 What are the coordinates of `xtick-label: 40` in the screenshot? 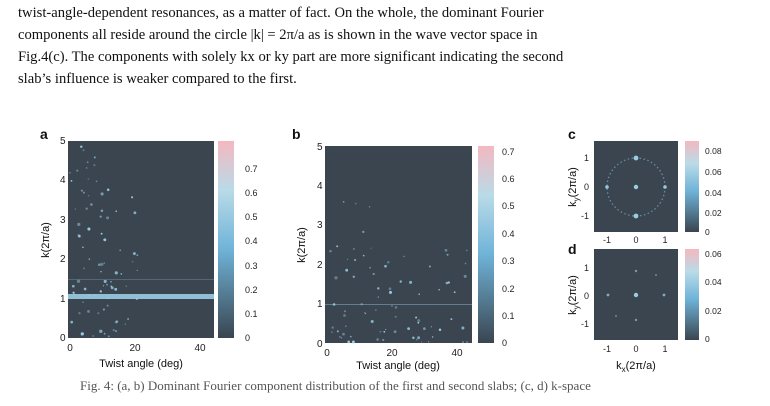 It's located at (457, 353).